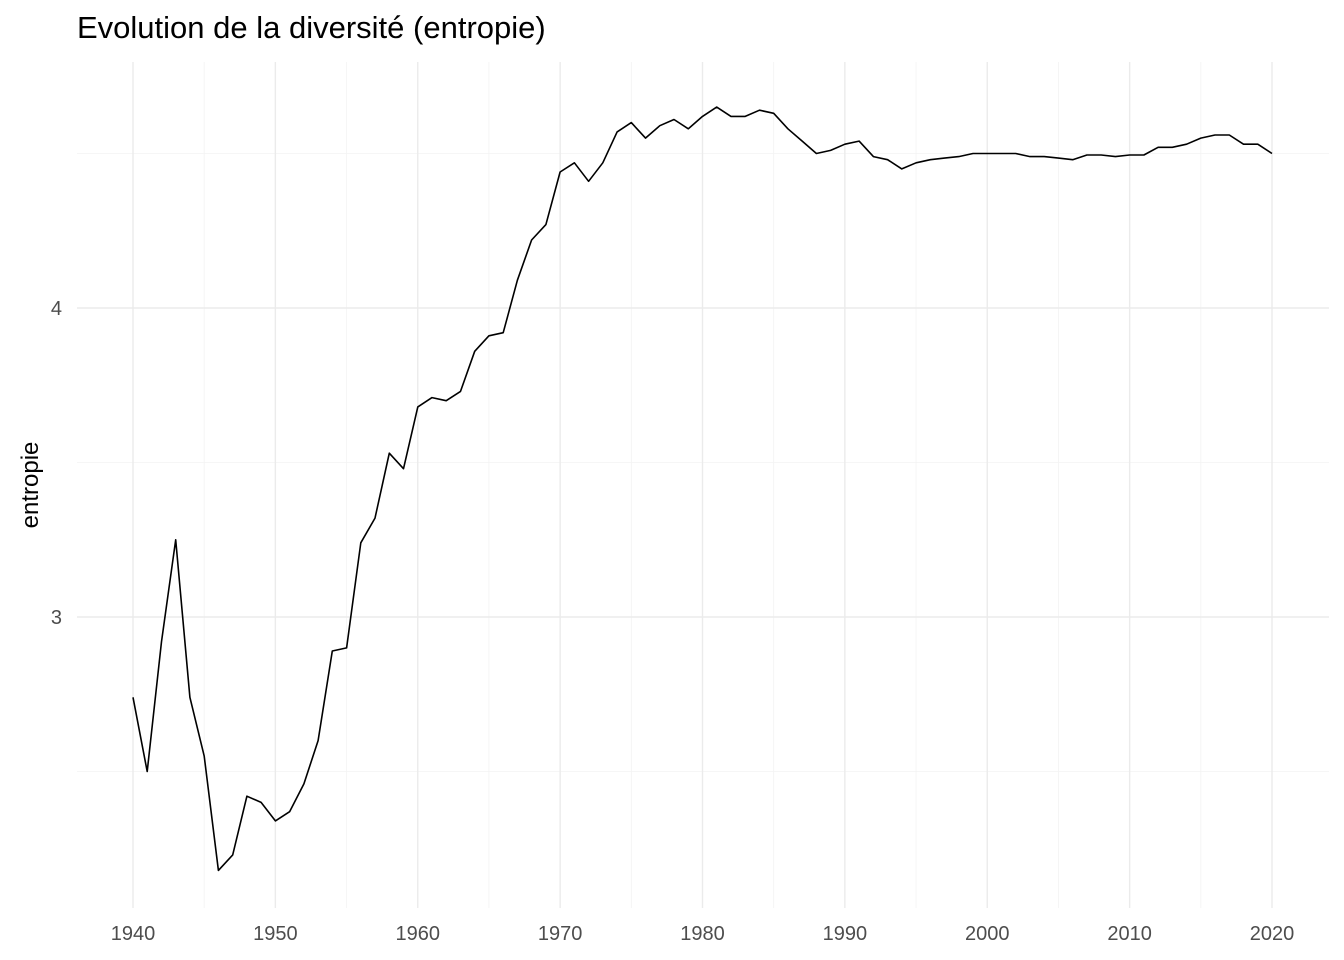 This screenshot has width=1344, height=960. Describe the element at coordinates (311, 27) in the screenshot. I see `chart-title: Evolution de la diversité (entropie)` at that location.